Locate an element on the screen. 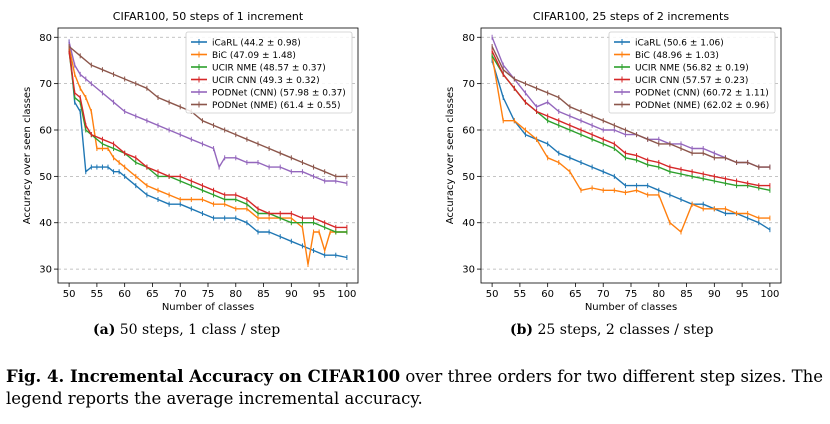  figure-caption-bold: Incremental Accuracy on CIFAR100 is located at coordinates (232, 376).